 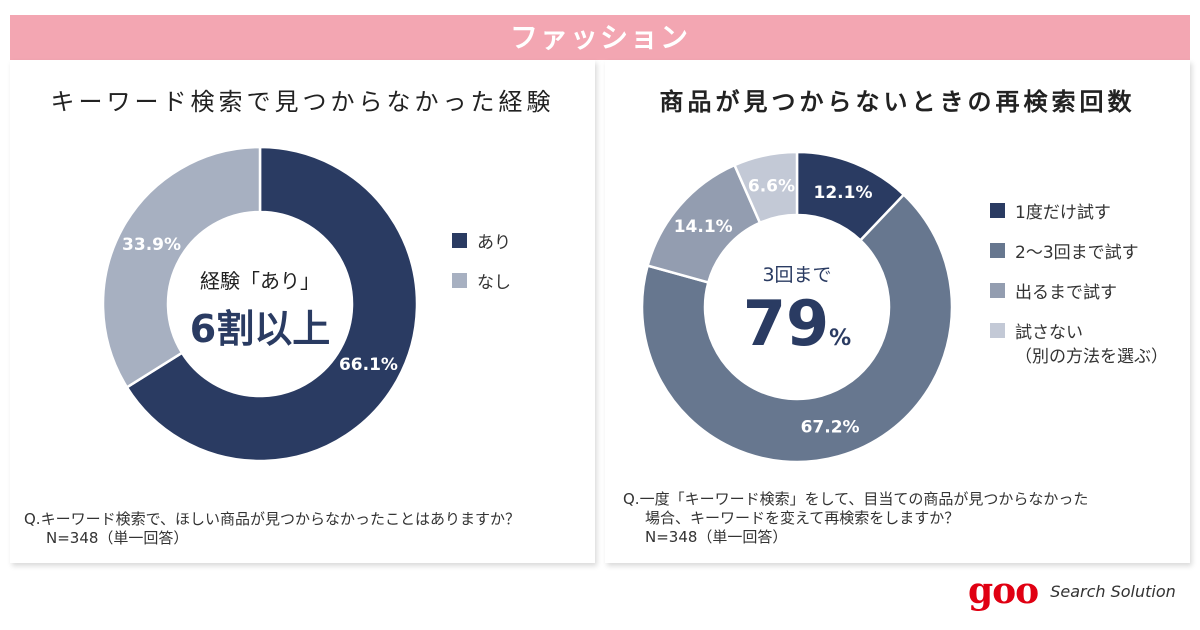 I want to click on legend: あり なし, so click(x=481, y=260).